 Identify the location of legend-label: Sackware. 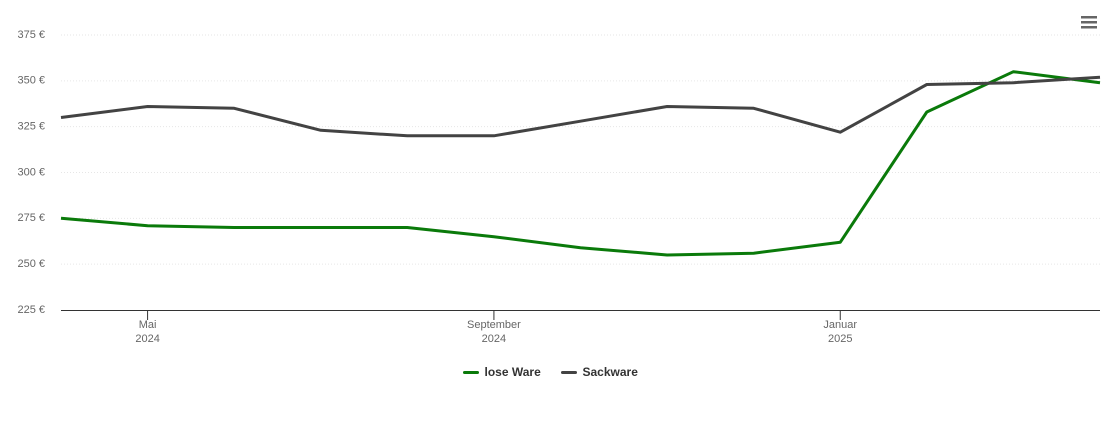
(610, 372).